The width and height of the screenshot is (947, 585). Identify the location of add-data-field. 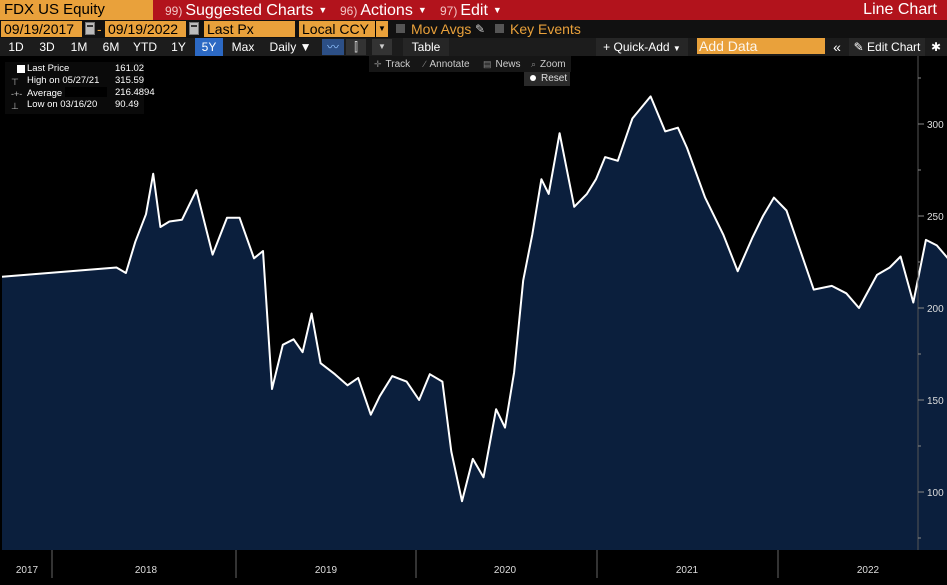
(761, 46).